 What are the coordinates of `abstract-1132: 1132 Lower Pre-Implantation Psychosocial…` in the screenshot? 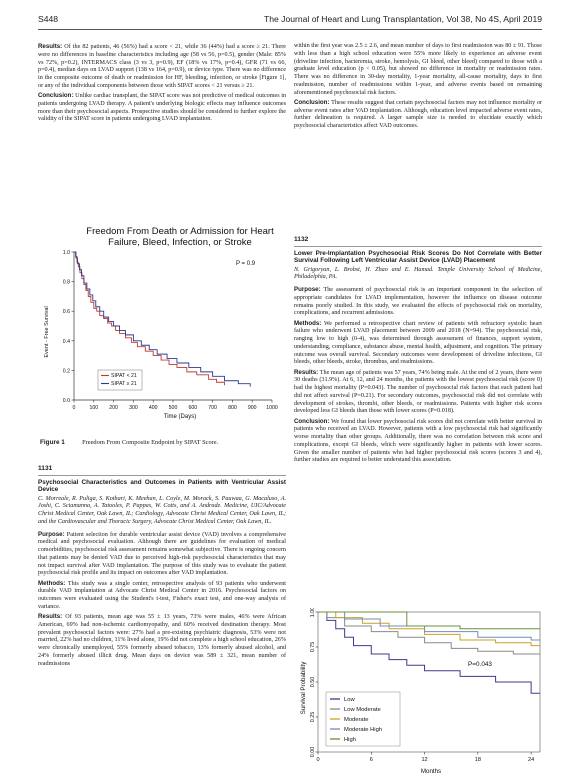 It's located at (418, 351).